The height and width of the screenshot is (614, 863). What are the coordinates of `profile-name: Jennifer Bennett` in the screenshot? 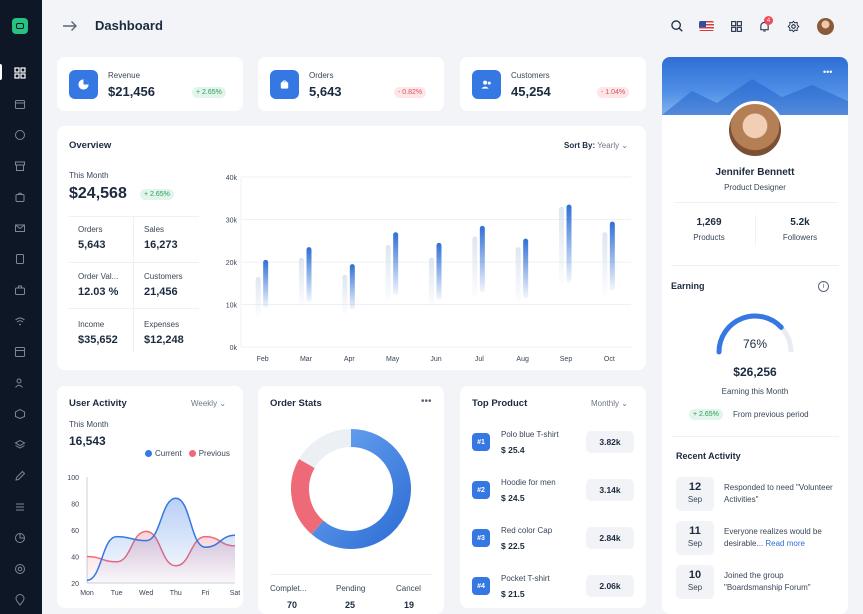 It's located at (755, 172).